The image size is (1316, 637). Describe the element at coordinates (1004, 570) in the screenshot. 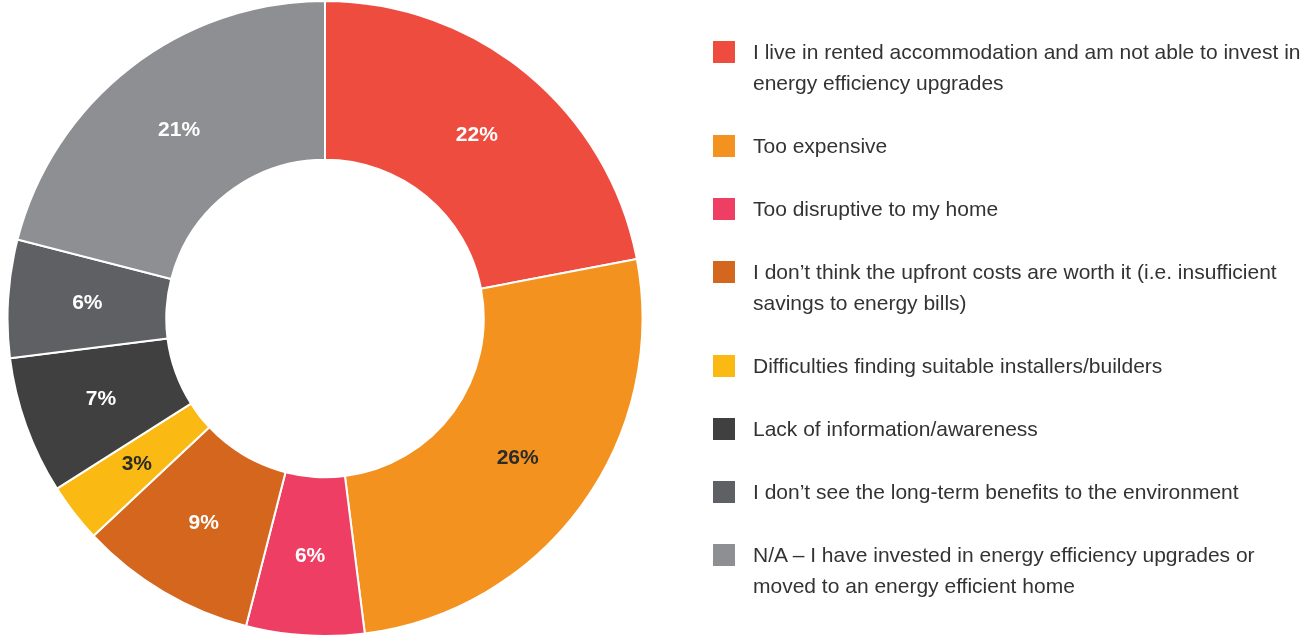

I see `legend-label: N/A – I have invested in energy efficiency upgrades or moved to an energy efficient home` at that location.